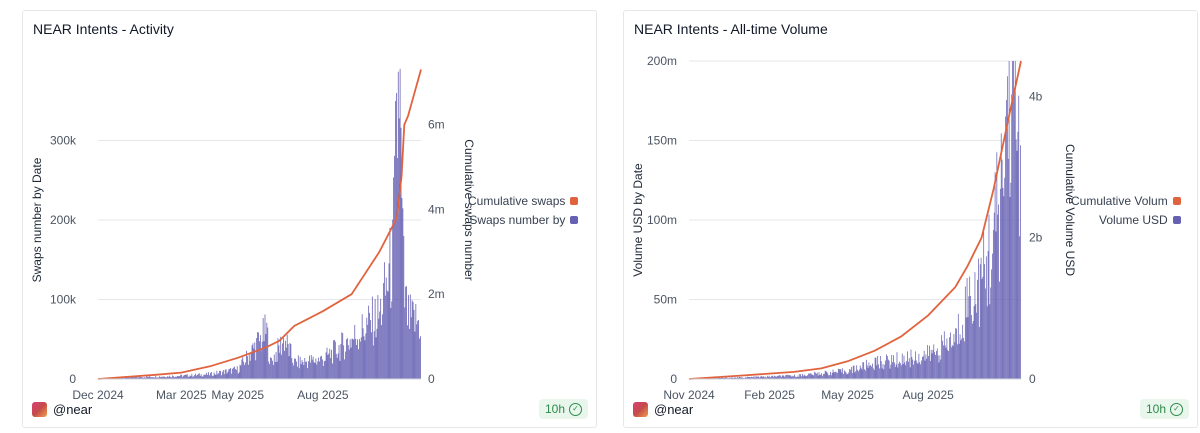 This screenshot has width=1200, height=433. What do you see at coordinates (39, 409) in the screenshot?
I see `avatar` at bounding box center [39, 409].